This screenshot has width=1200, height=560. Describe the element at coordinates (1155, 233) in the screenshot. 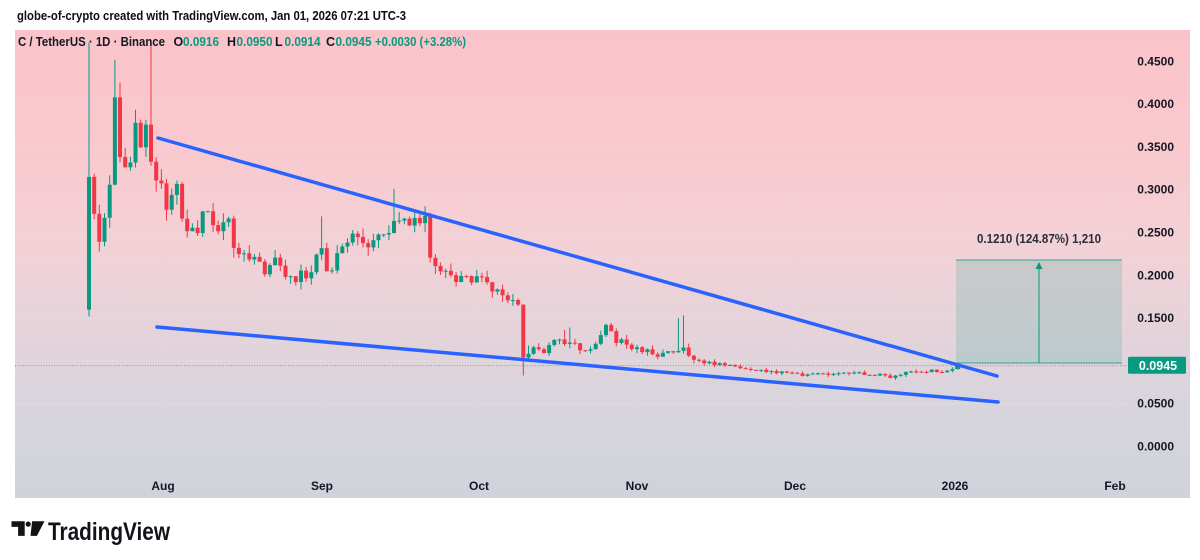

I see `svg-text: 0.2500` at that location.